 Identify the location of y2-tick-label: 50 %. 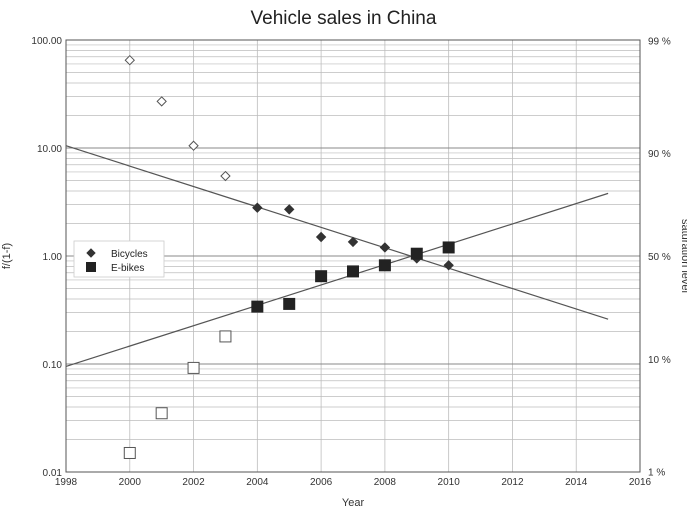
(659, 257).